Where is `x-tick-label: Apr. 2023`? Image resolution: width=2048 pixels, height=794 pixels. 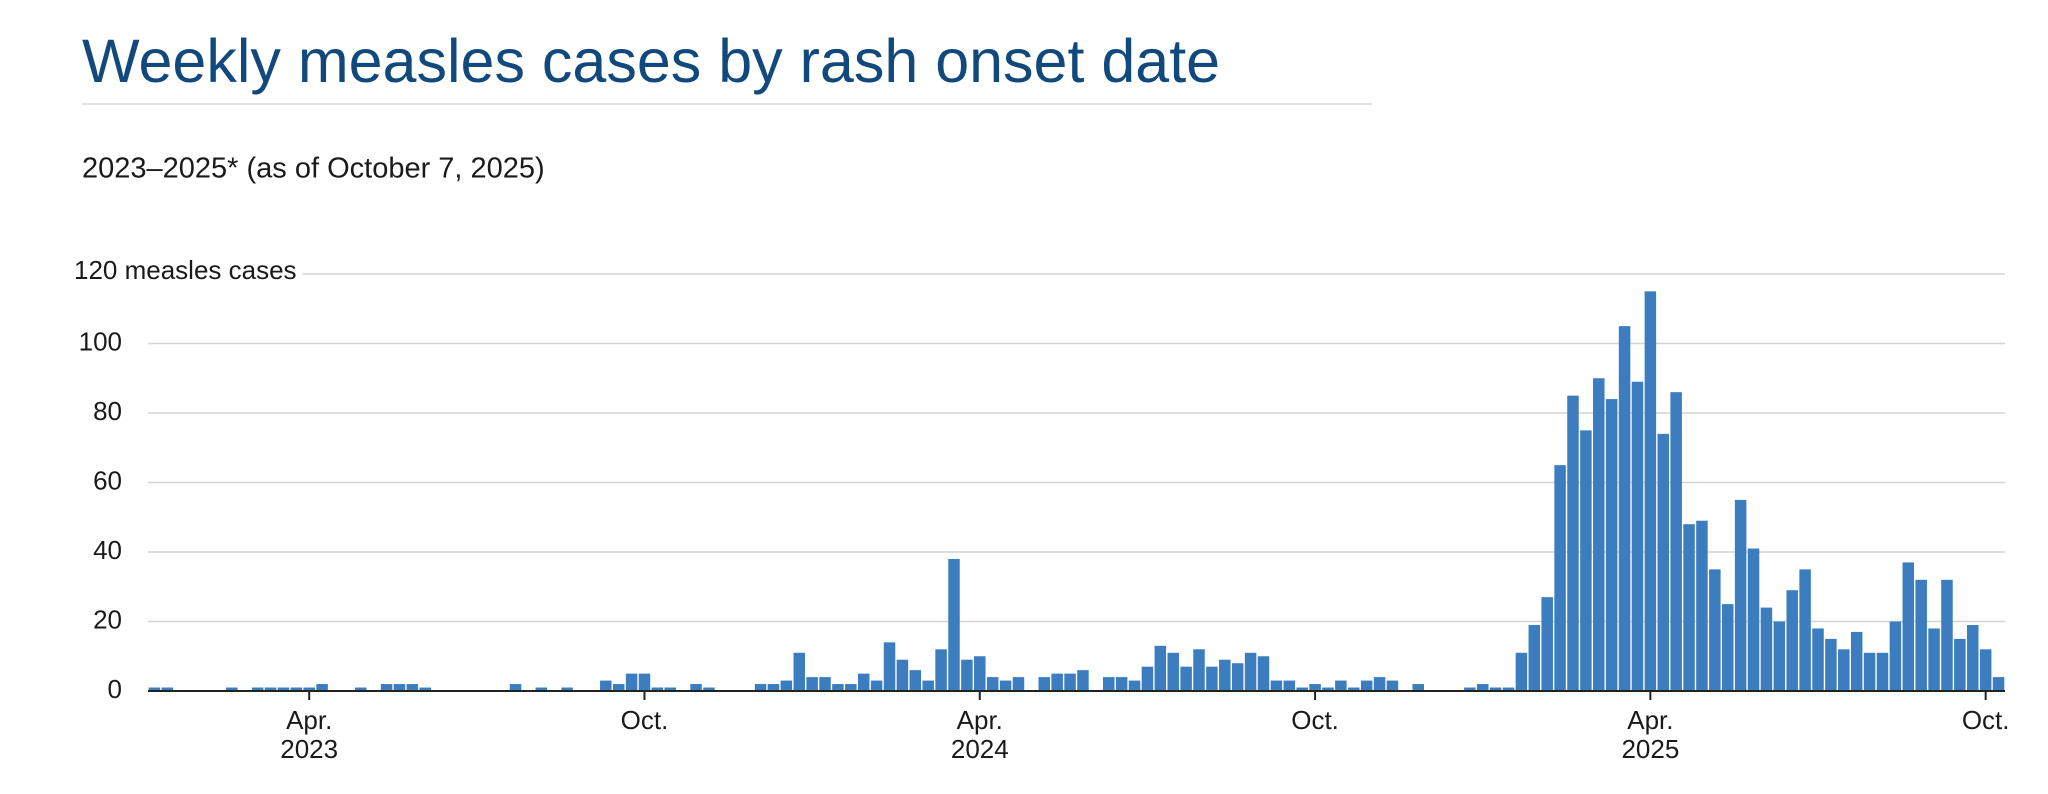 x-tick-label: Apr. 2023 is located at coordinates (309, 734).